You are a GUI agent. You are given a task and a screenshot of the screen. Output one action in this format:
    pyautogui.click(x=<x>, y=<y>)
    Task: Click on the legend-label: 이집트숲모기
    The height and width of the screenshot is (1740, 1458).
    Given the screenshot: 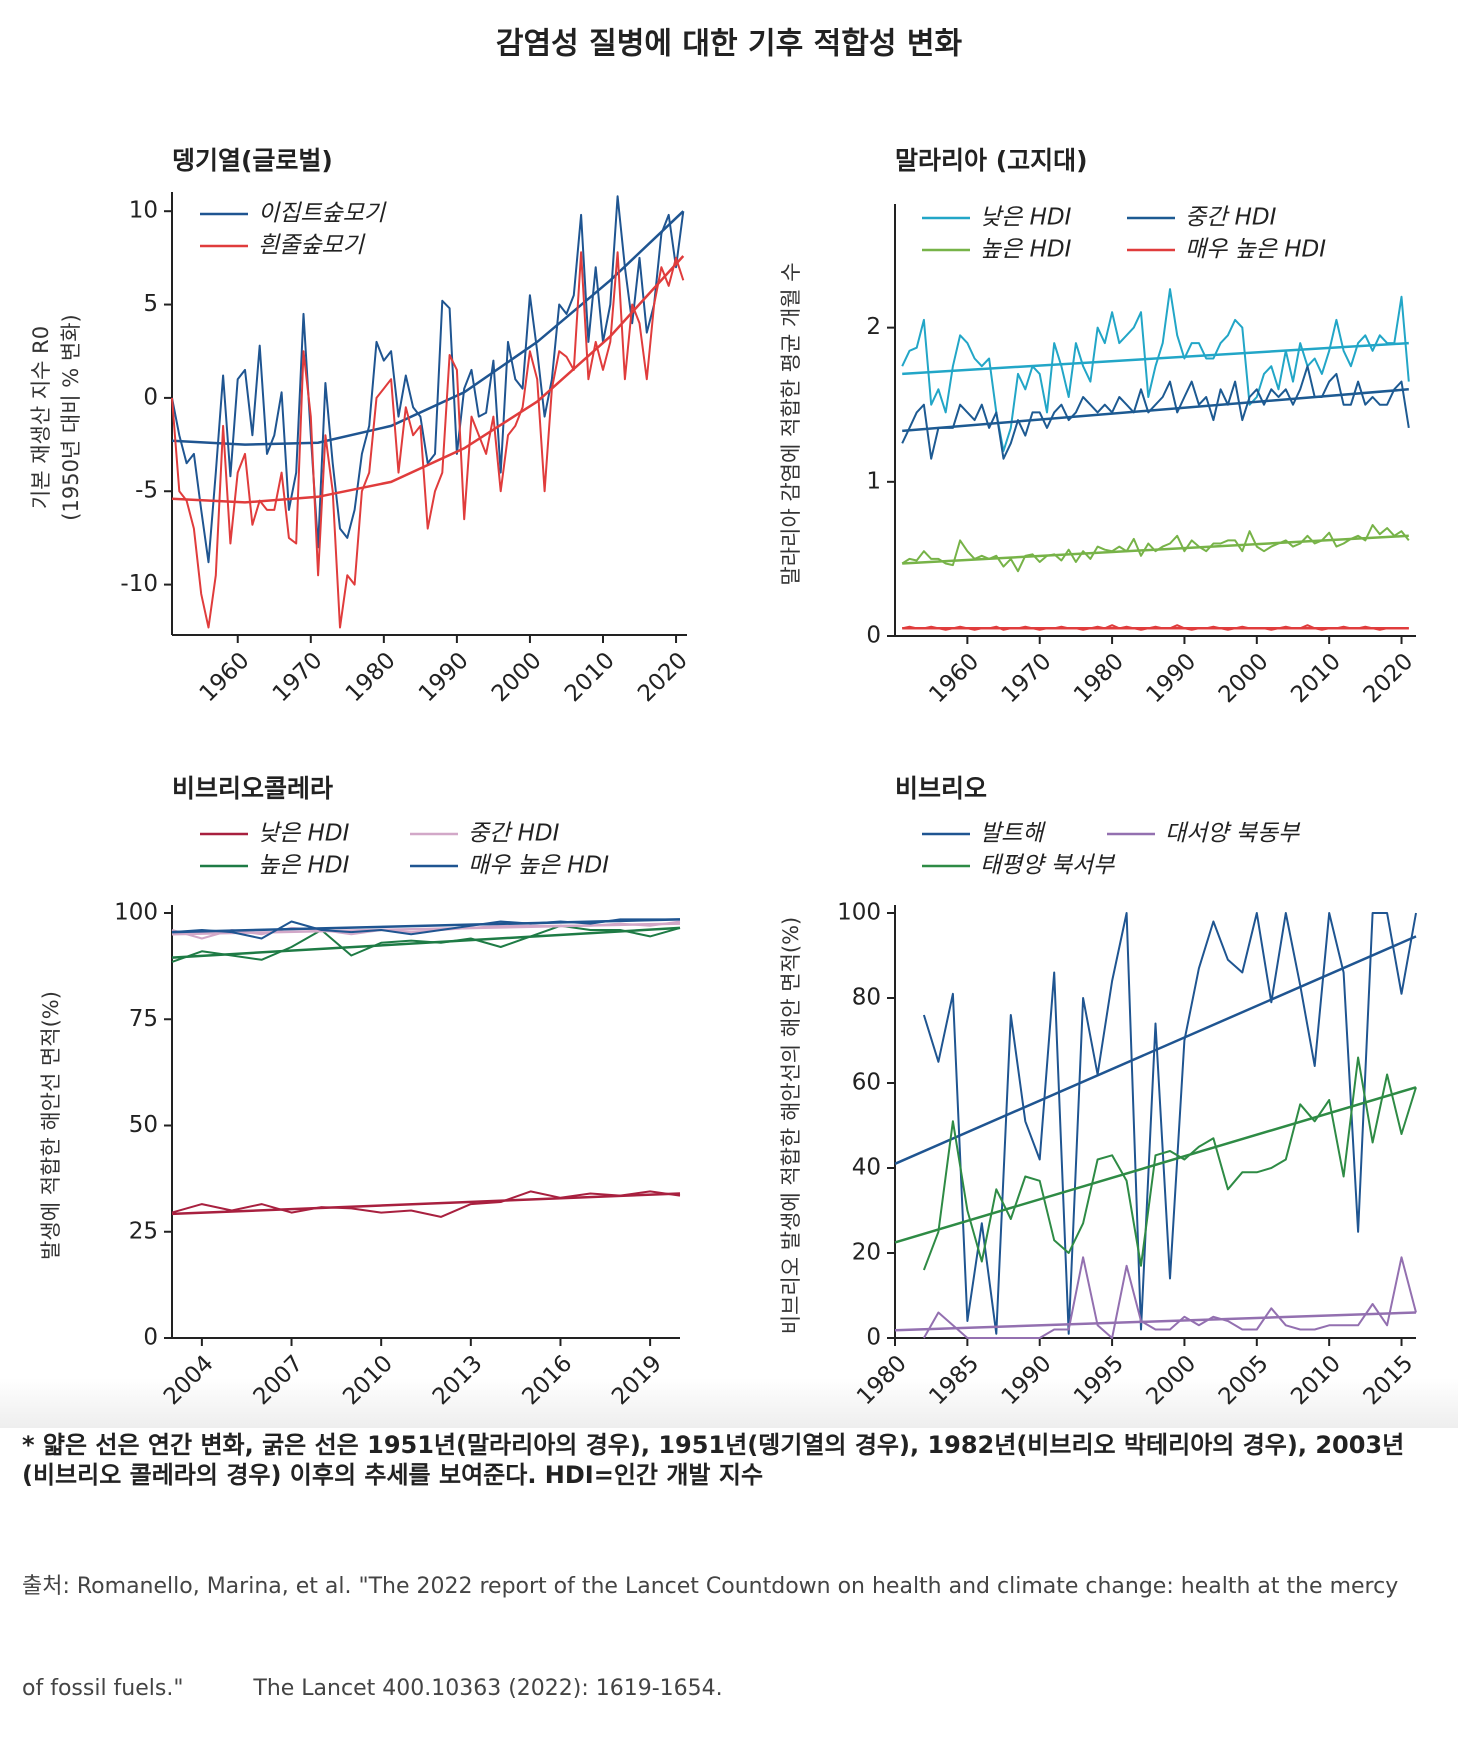 What is the action you would take?
    pyautogui.click(x=322, y=214)
    